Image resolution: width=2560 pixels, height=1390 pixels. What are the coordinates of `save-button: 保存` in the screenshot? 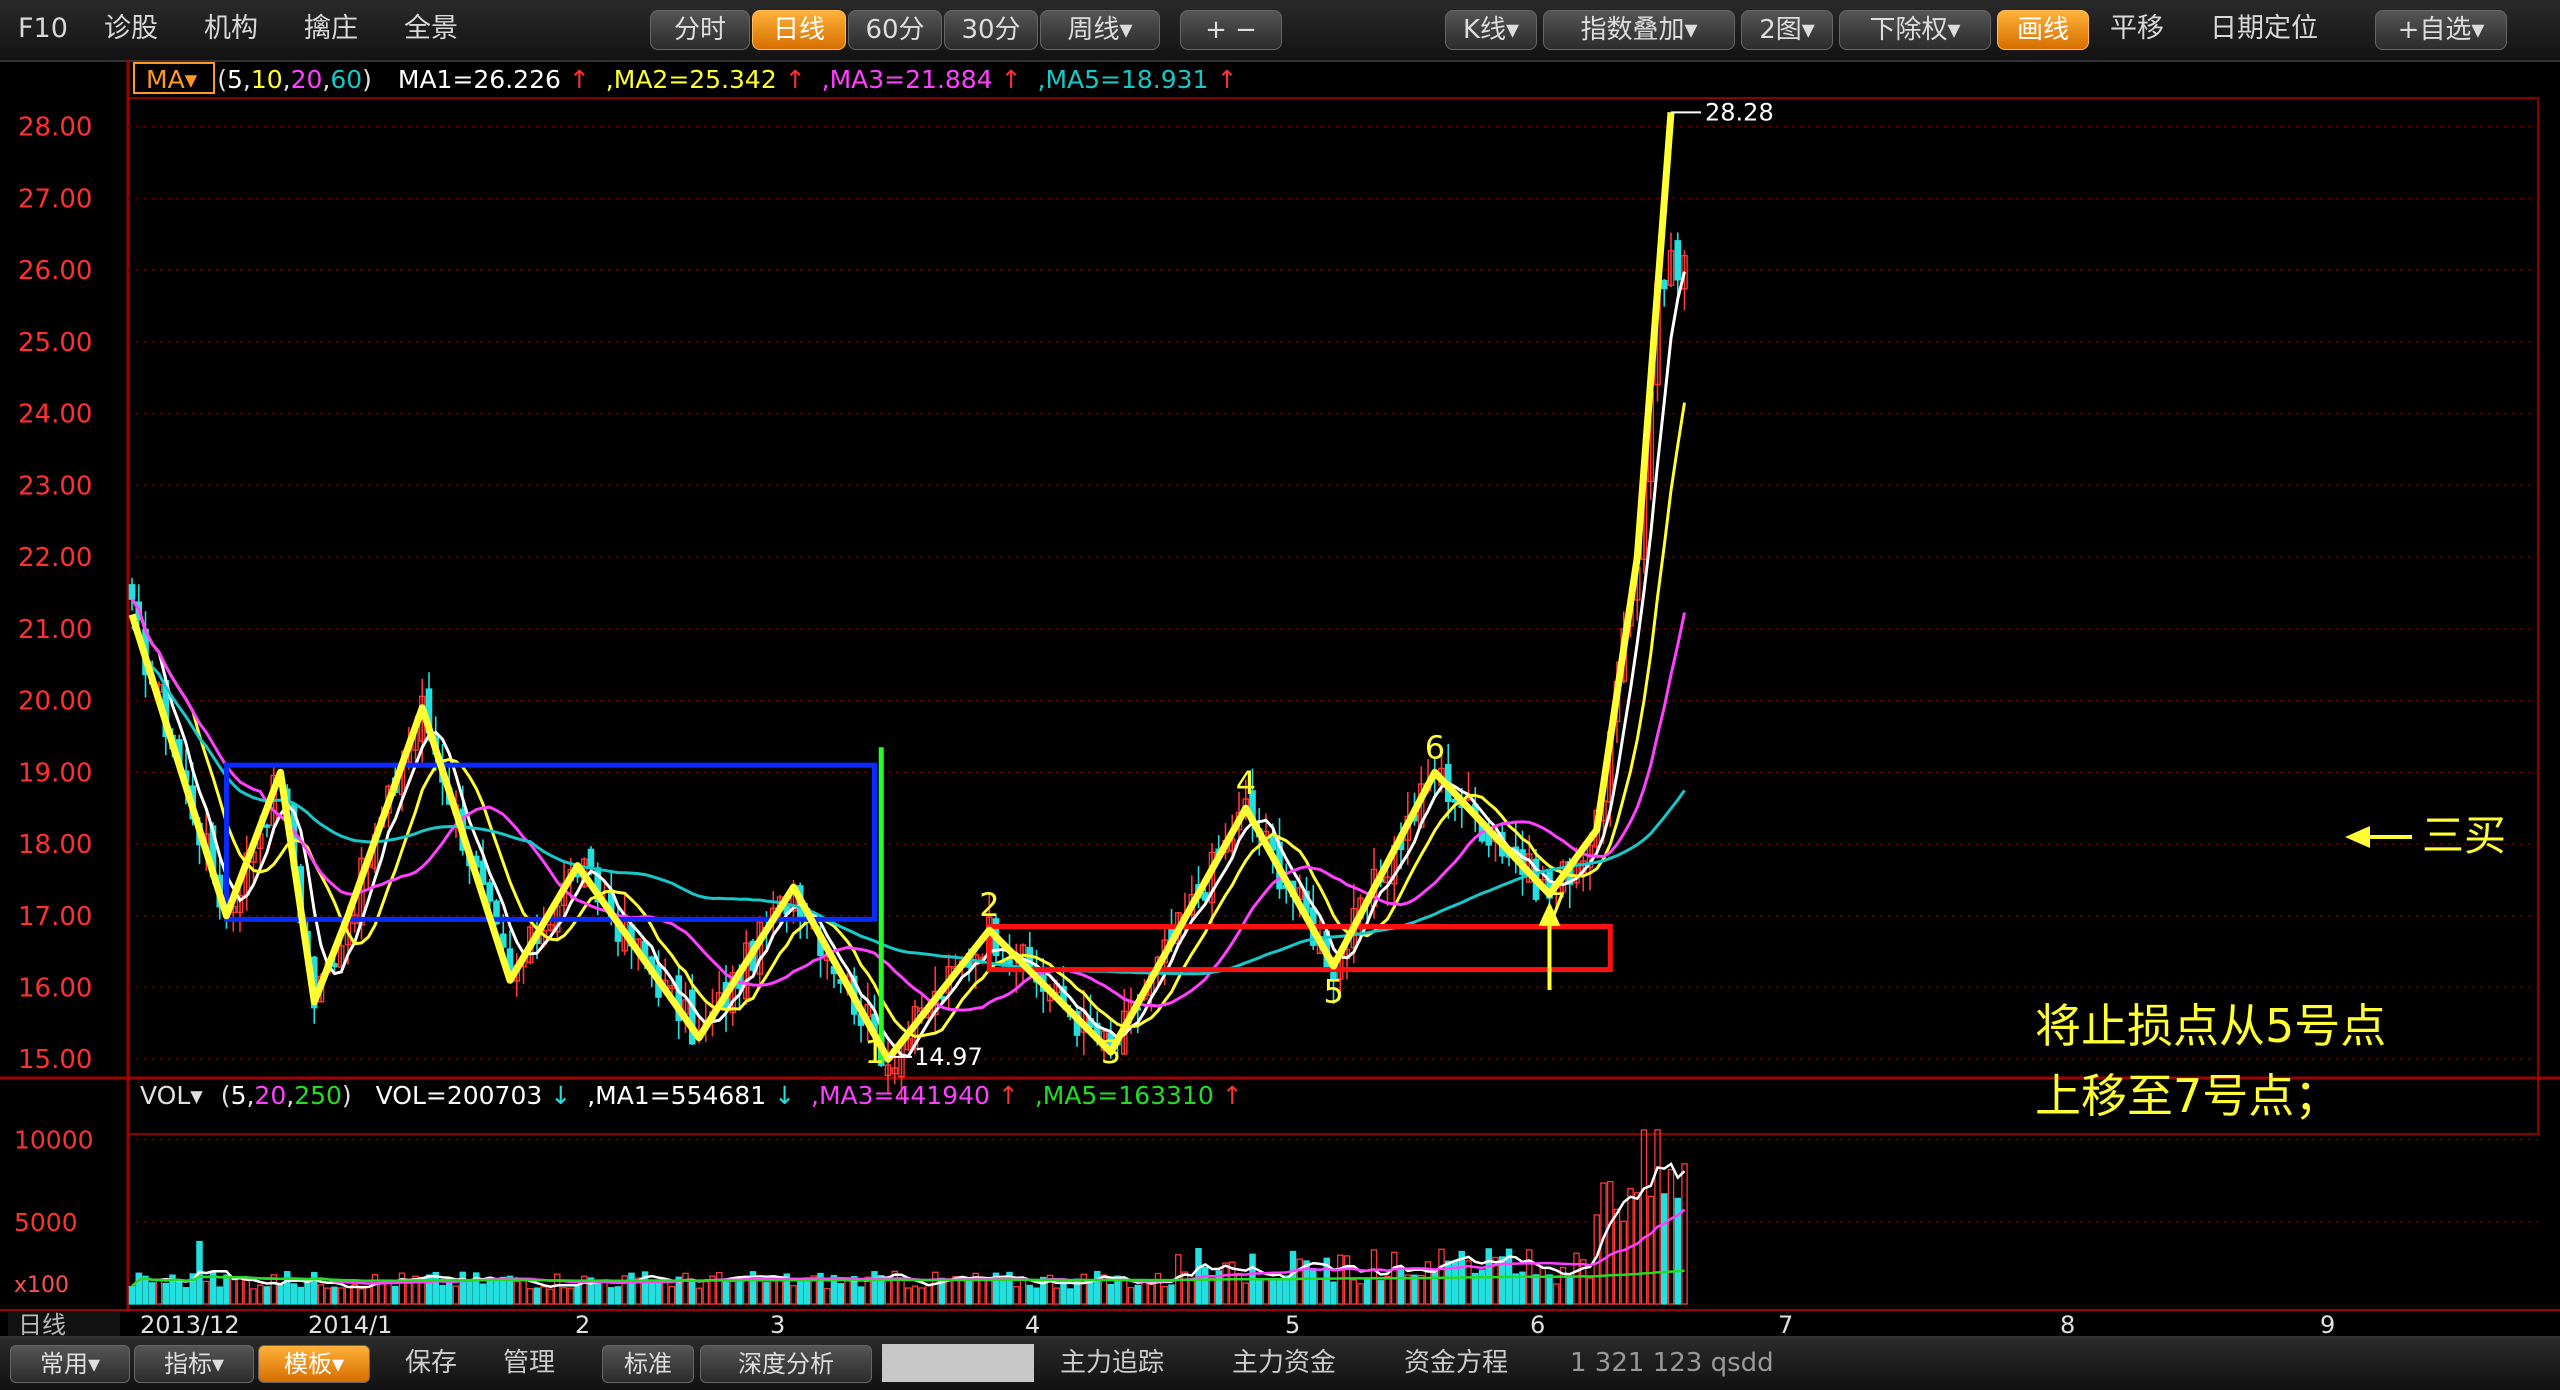 It's located at (431, 1363).